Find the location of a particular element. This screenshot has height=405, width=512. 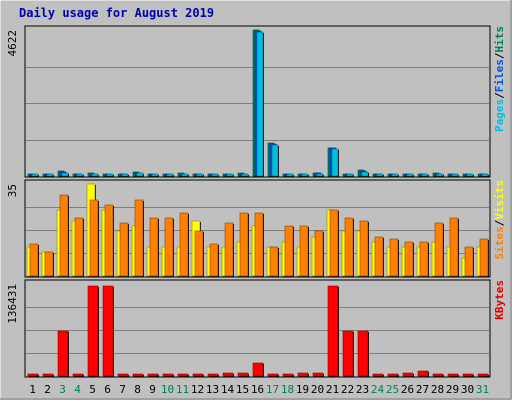

x-label-day-6: 6 is located at coordinates (107, 389).